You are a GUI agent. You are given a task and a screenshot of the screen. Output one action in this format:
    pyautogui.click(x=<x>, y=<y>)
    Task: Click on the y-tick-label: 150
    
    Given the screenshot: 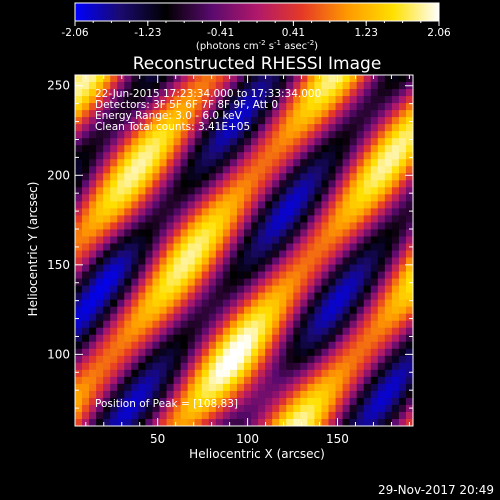 What is the action you would take?
    pyautogui.click(x=58, y=265)
    